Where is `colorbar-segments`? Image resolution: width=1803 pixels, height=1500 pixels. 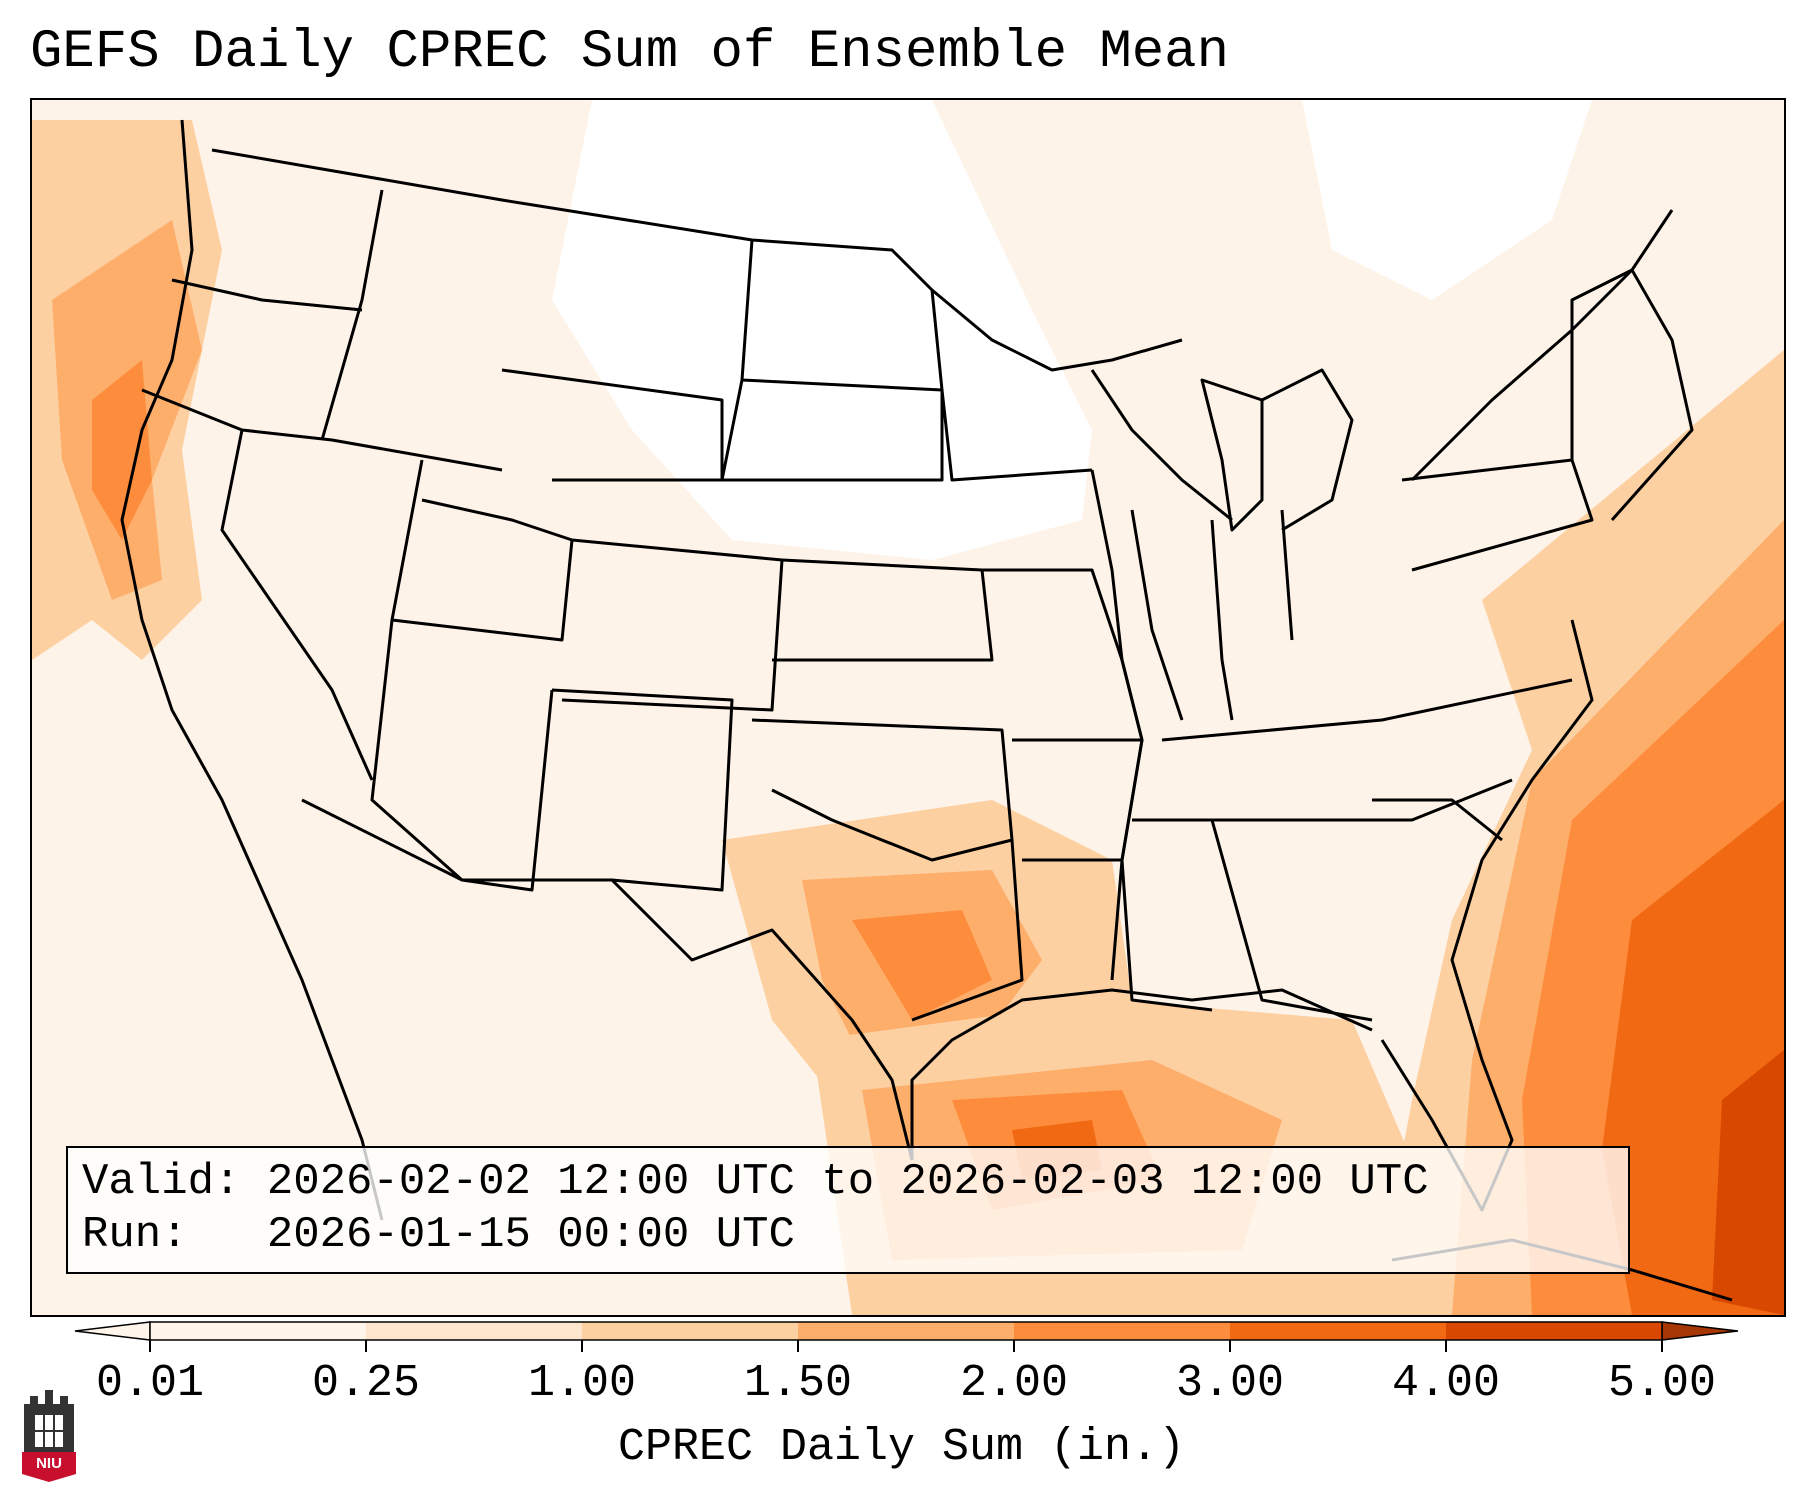
colorbar-segments is located at coordinates (906, 1331).